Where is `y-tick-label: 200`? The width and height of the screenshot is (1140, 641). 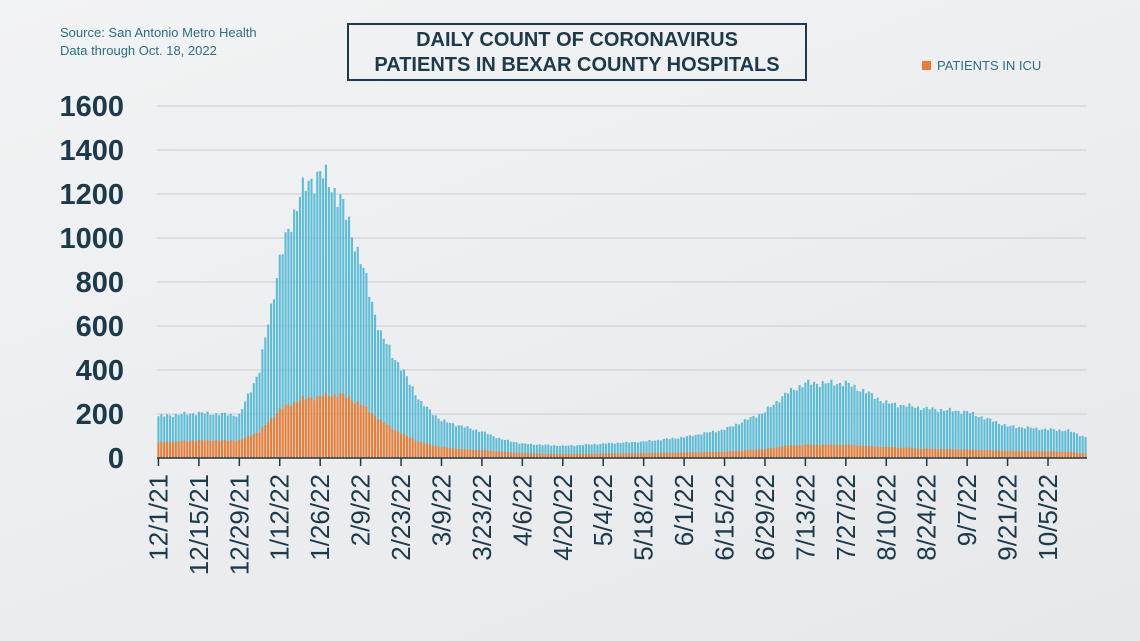
y-tick-label: 200 is located at coordinates (100, 415).